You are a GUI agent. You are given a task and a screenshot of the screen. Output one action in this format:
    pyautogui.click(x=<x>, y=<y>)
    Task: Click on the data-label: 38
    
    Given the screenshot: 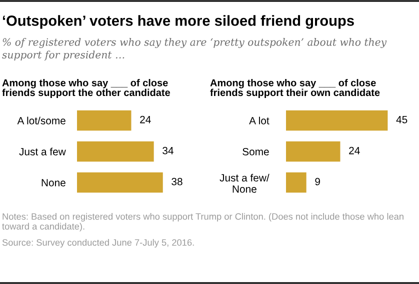 What is the action you would take?
    pyautogui.click(x=177, y=182)
    